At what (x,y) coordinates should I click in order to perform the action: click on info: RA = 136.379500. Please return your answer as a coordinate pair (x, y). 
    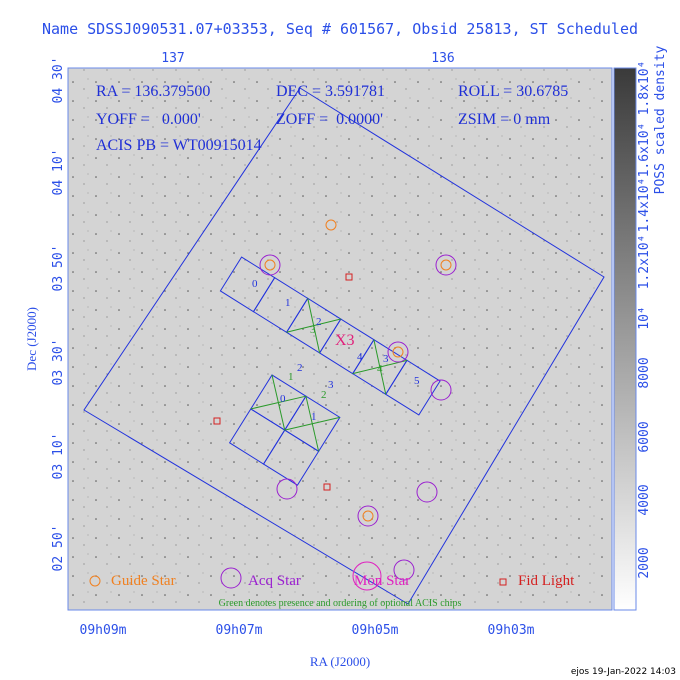
    Looking at the image, I should click on (153, 91).